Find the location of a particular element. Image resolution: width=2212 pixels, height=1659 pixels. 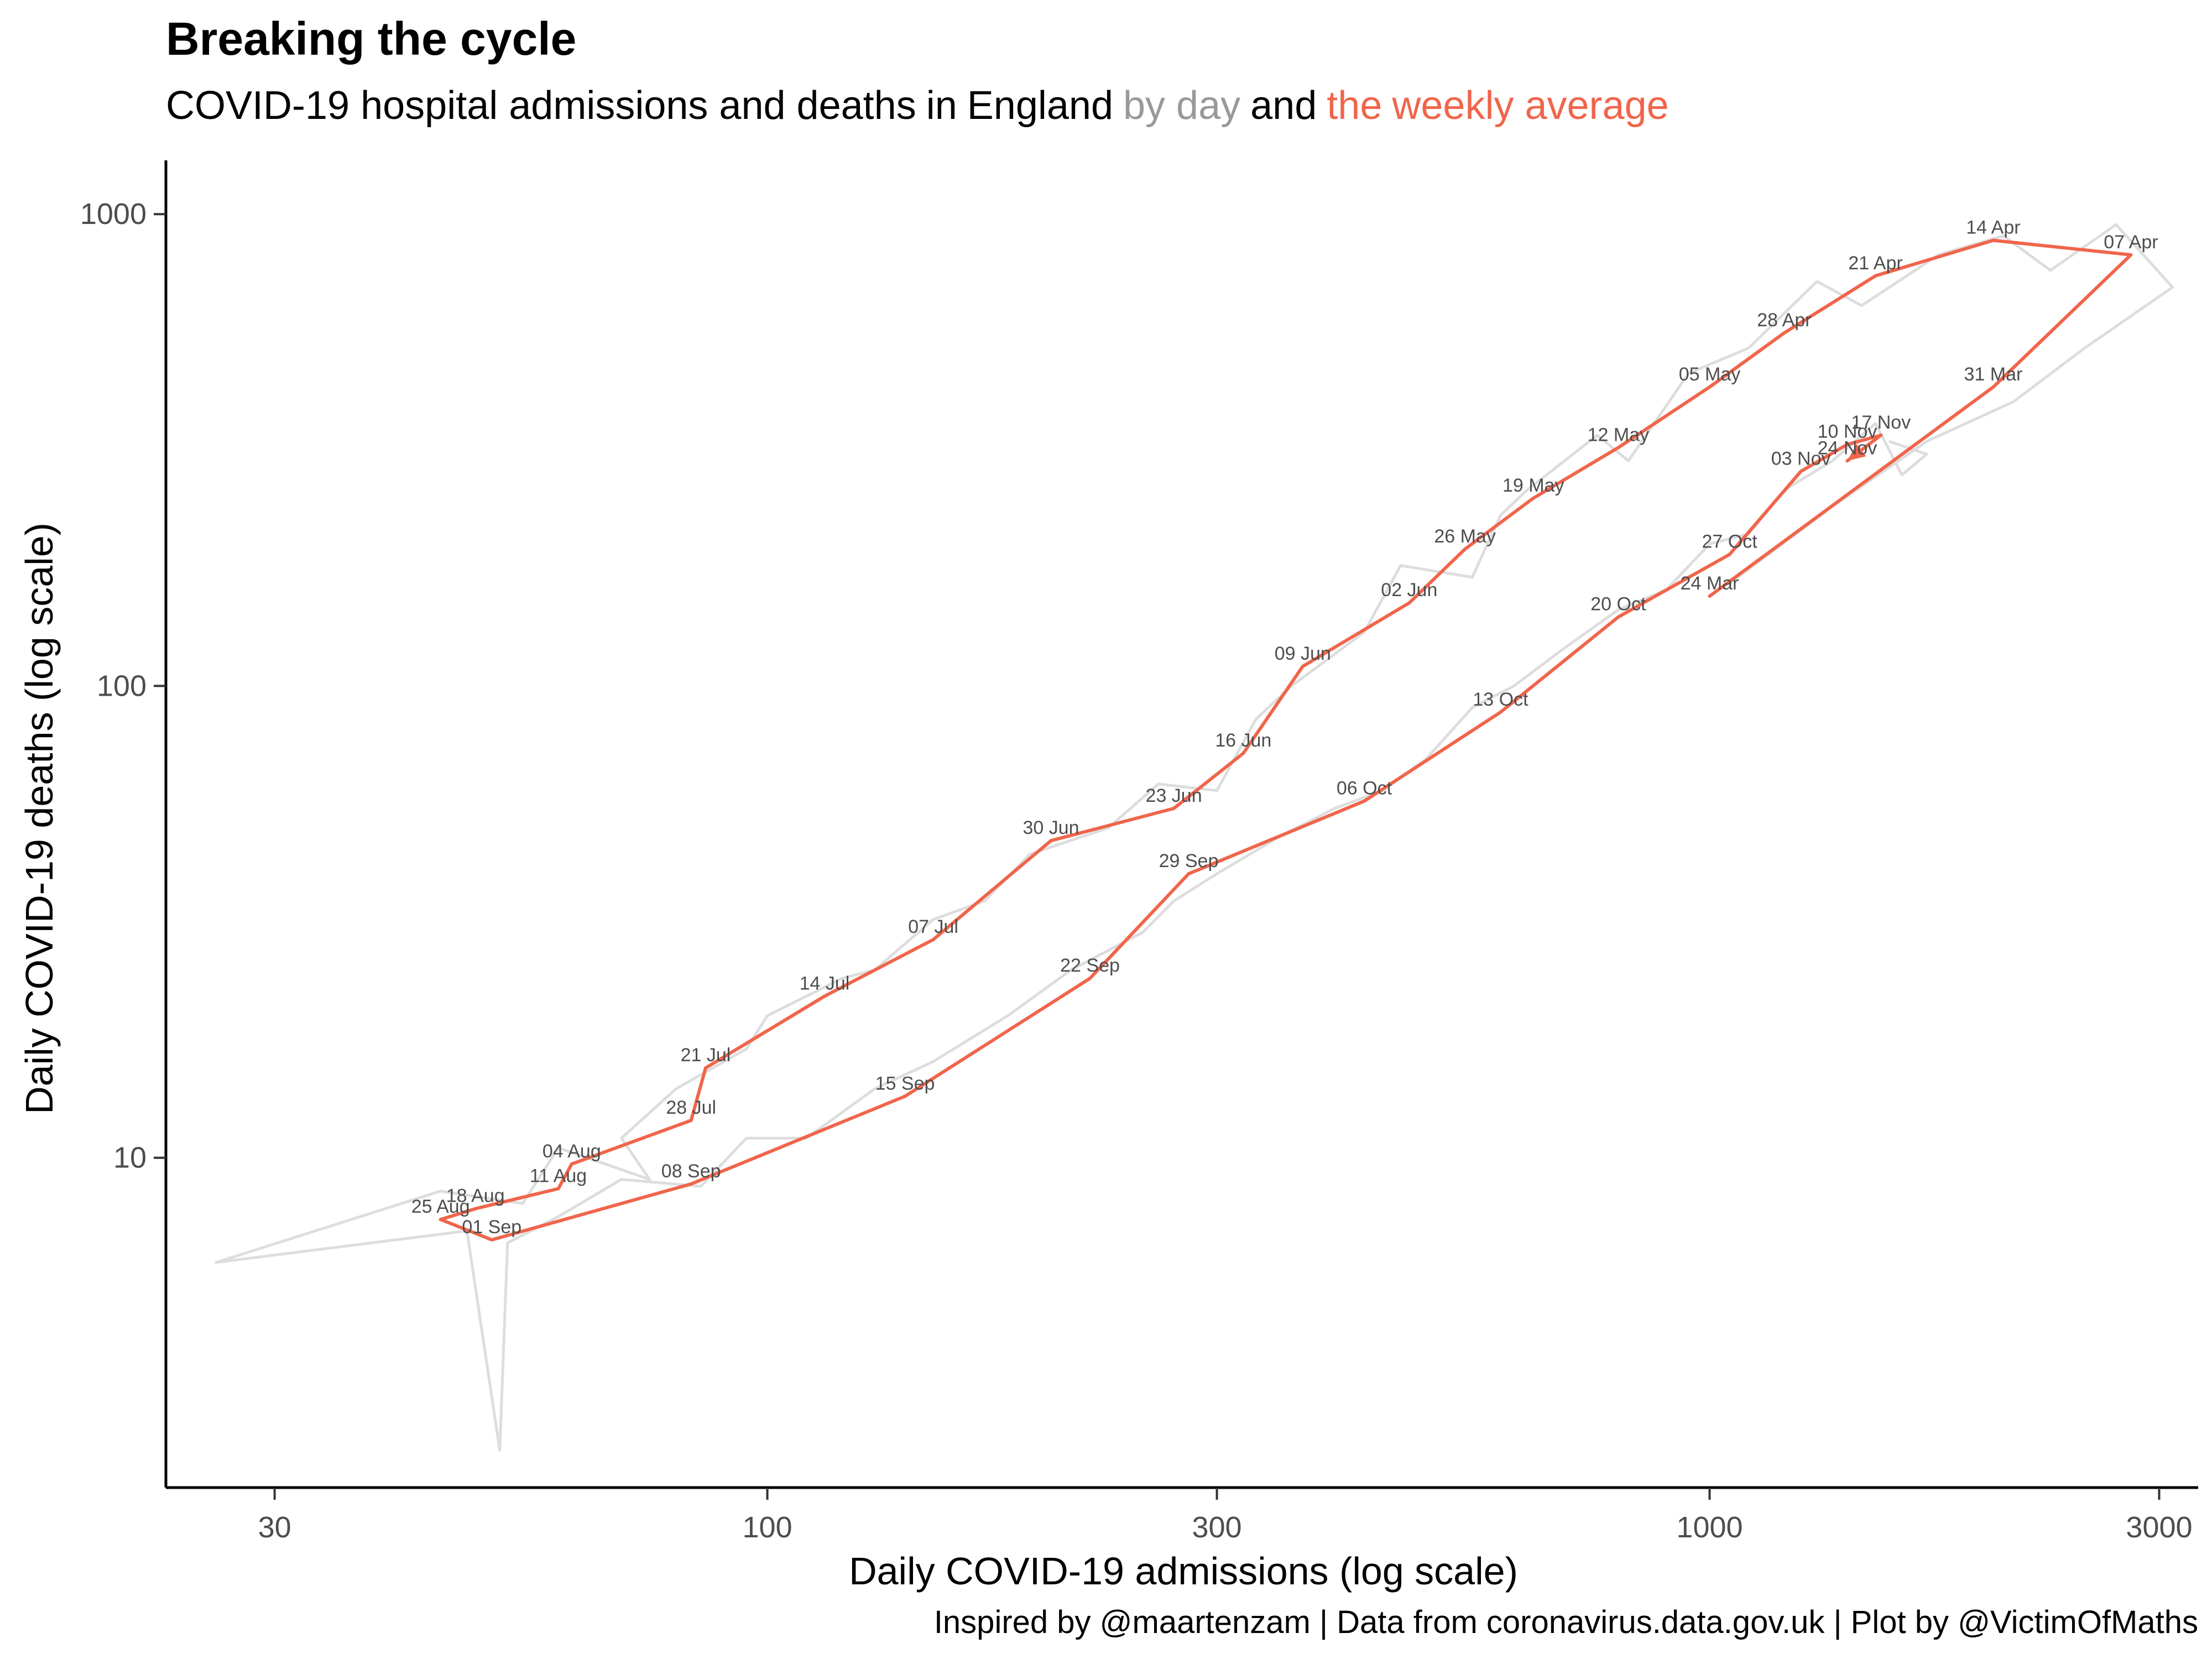

point-label: 15 Sep is located at coordinates (905, 1084).